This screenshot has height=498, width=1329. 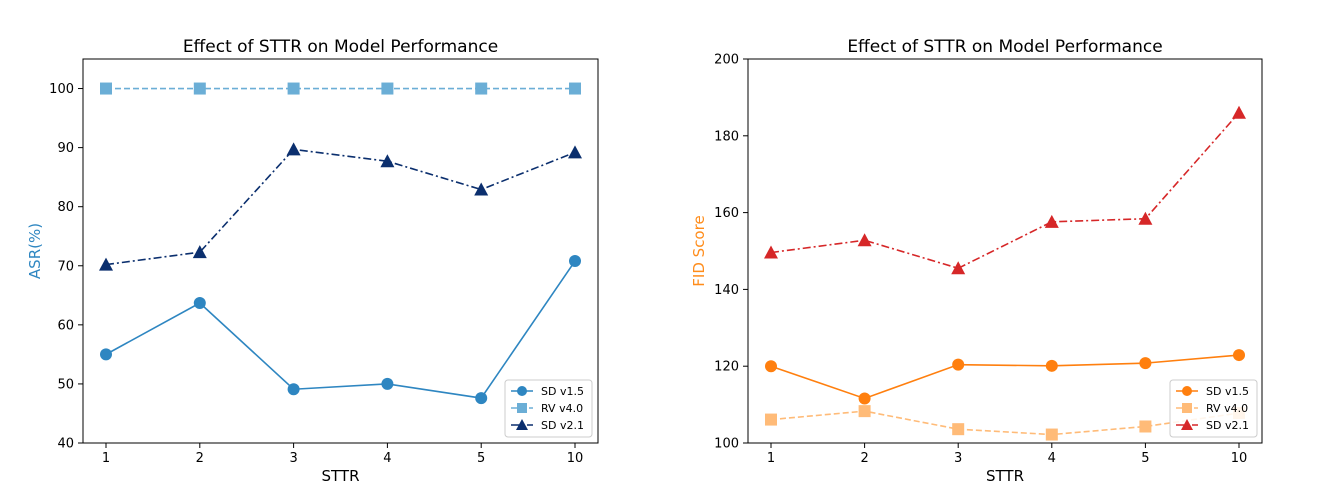 I want to click on y-tick-label: 50, so click(x=65, y=384).